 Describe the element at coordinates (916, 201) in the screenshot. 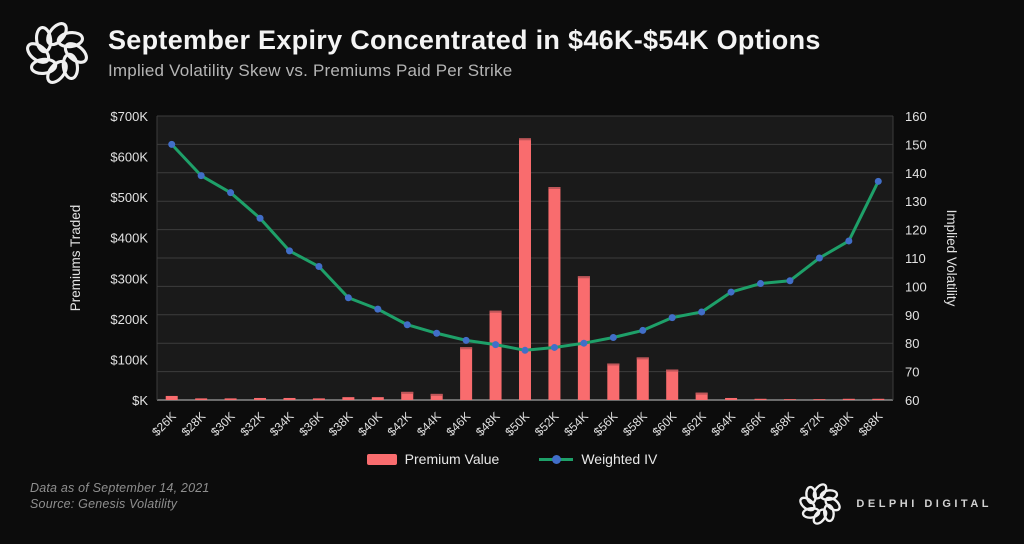

I see `right-axis-tick: 130` at that location.